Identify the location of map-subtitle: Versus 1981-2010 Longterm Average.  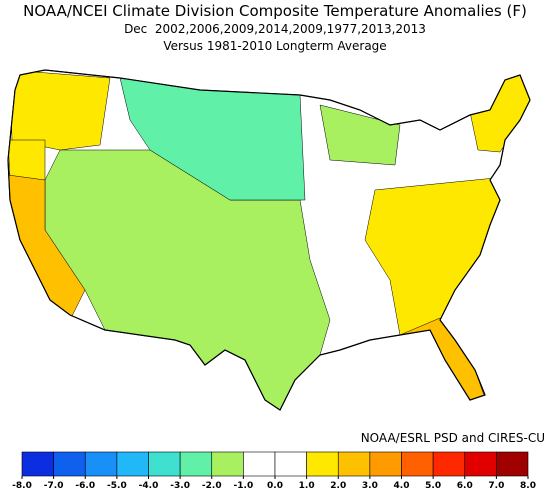
(274, 46).